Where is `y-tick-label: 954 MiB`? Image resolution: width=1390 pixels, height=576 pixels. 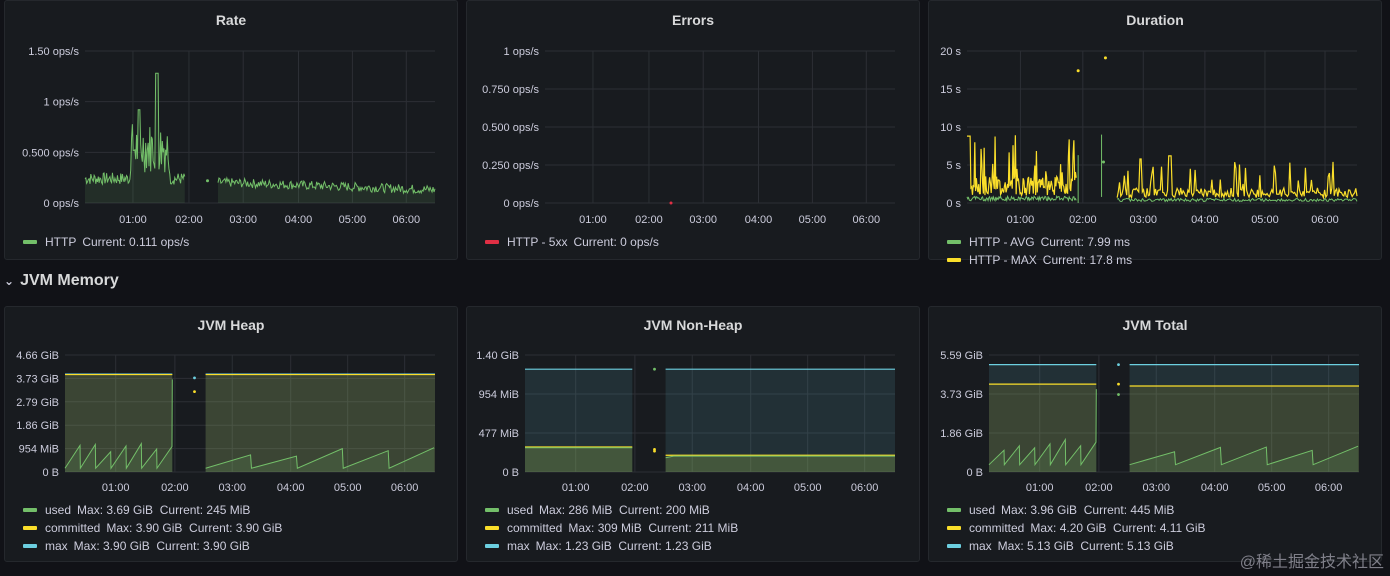
y-tick-label: 954 MiB is located at coordinates (499, 395).